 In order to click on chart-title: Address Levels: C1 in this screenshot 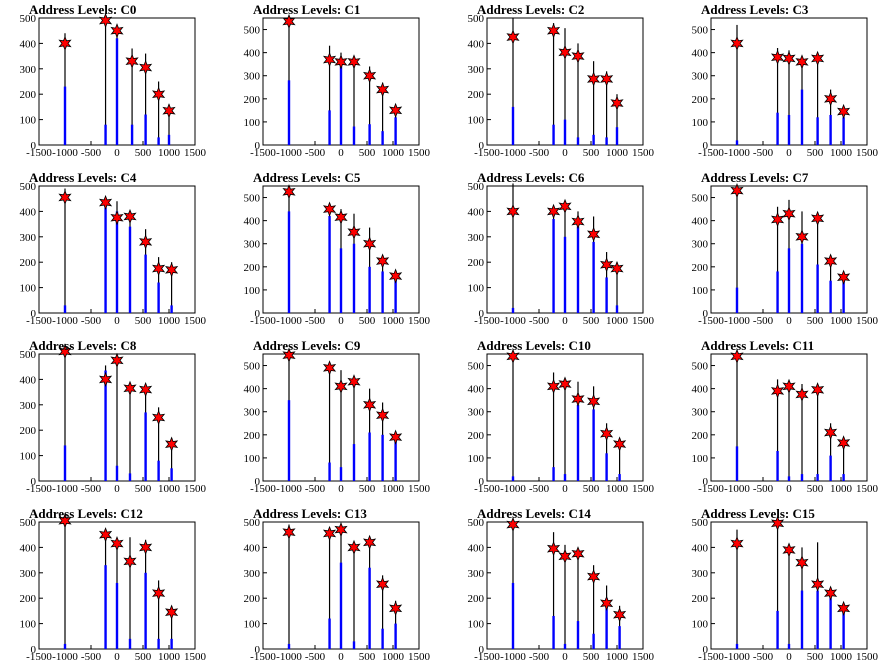, I will do `click(307, 9)`.